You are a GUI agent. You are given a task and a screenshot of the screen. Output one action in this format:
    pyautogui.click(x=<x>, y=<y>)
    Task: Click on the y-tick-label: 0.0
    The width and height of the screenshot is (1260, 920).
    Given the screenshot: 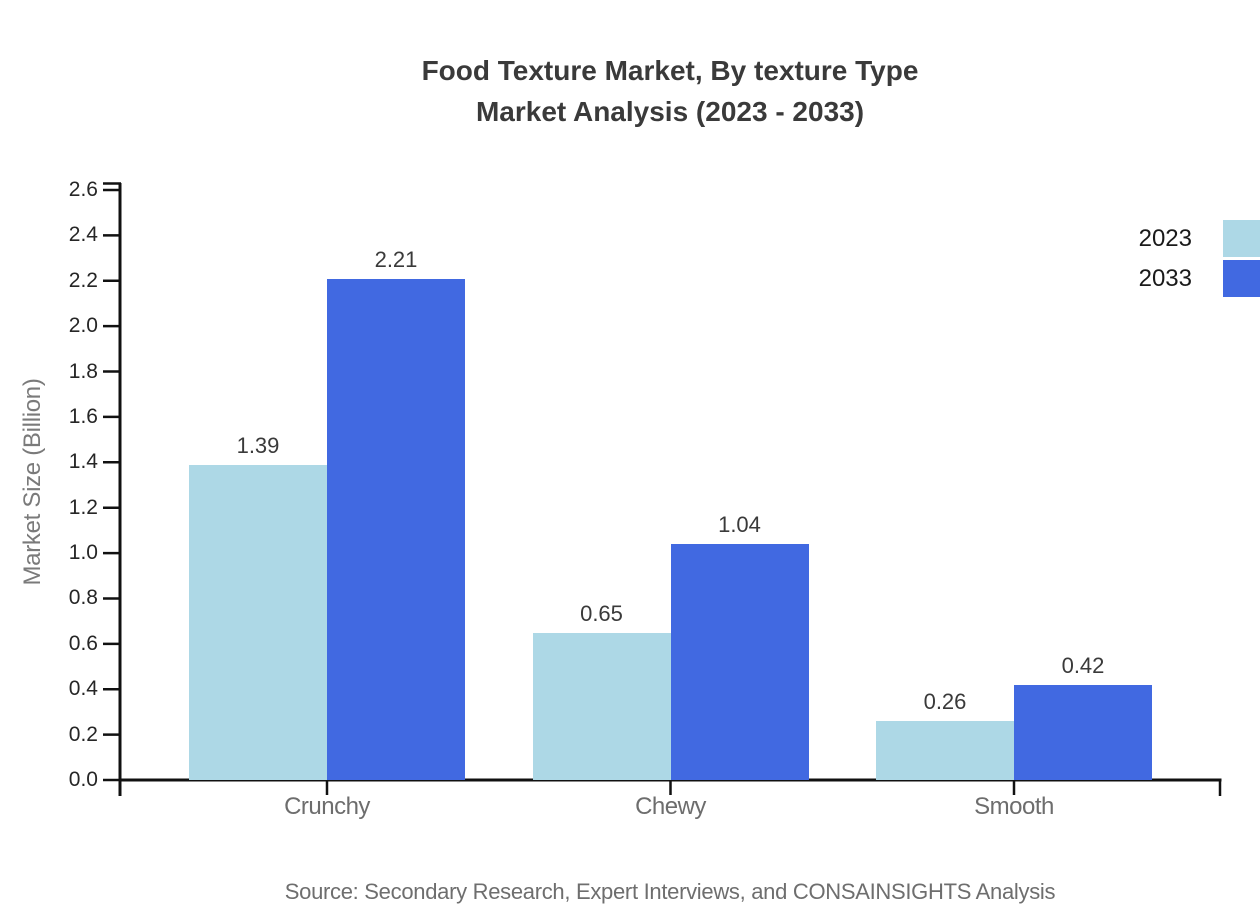 What is the action you would take?
    pyautogui.click(x=83, y=779)
    